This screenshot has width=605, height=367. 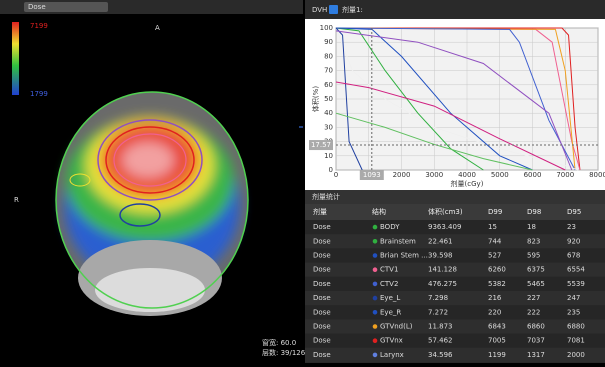 What do you see at coordinates (536, 327) in the screenshot?
I see `table-cell: 6860` at bounding box center [536, 327].